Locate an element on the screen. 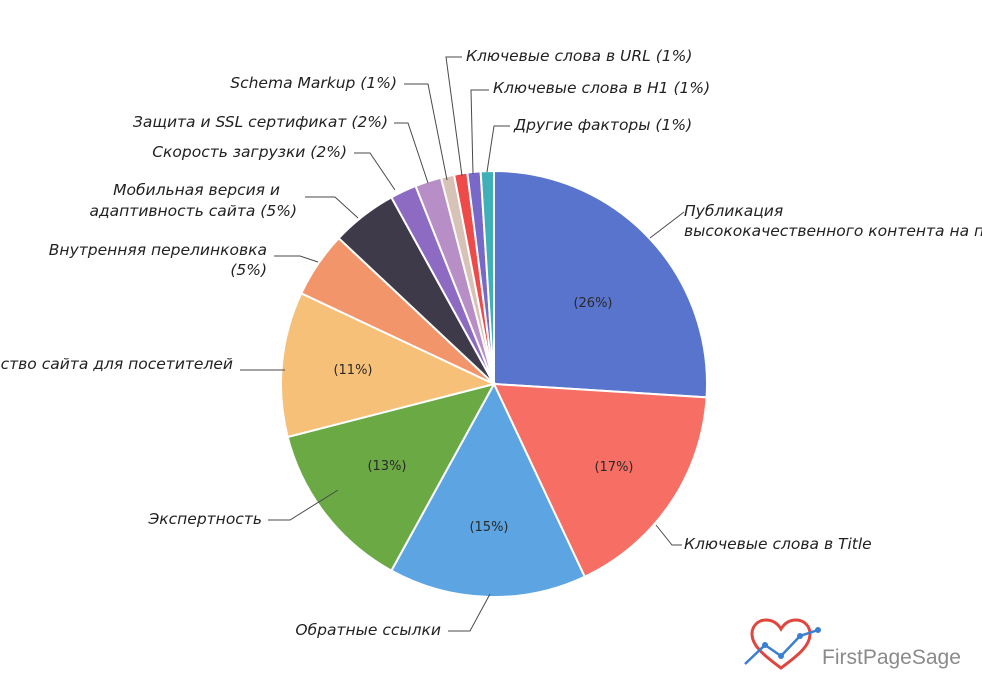 This screenshot has height=694, width=982. percent-labels: (26%) (17%) (15%) (13%) (11%) is located at coordinates (483, 415).